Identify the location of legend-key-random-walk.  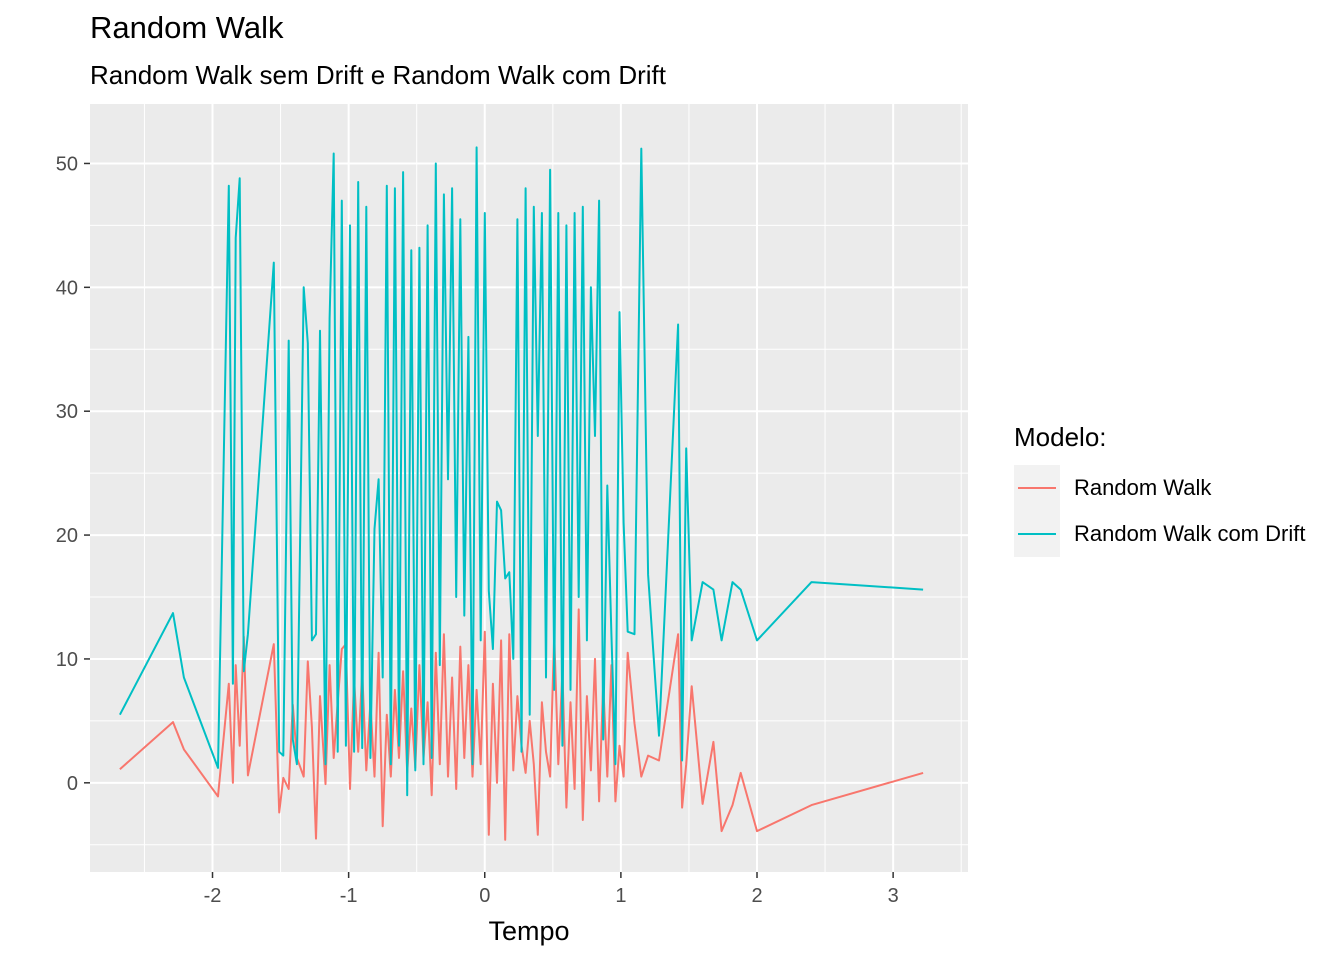
(1037, 488).